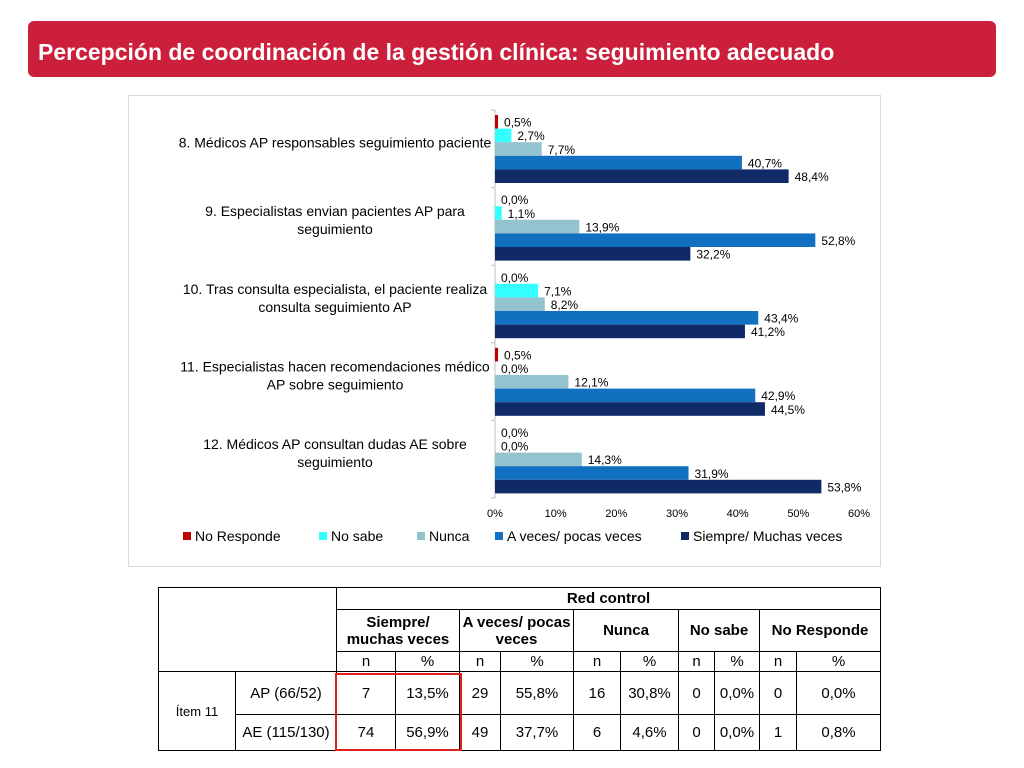  I want to click on x-tick-label: 40%, so click(738, 514).